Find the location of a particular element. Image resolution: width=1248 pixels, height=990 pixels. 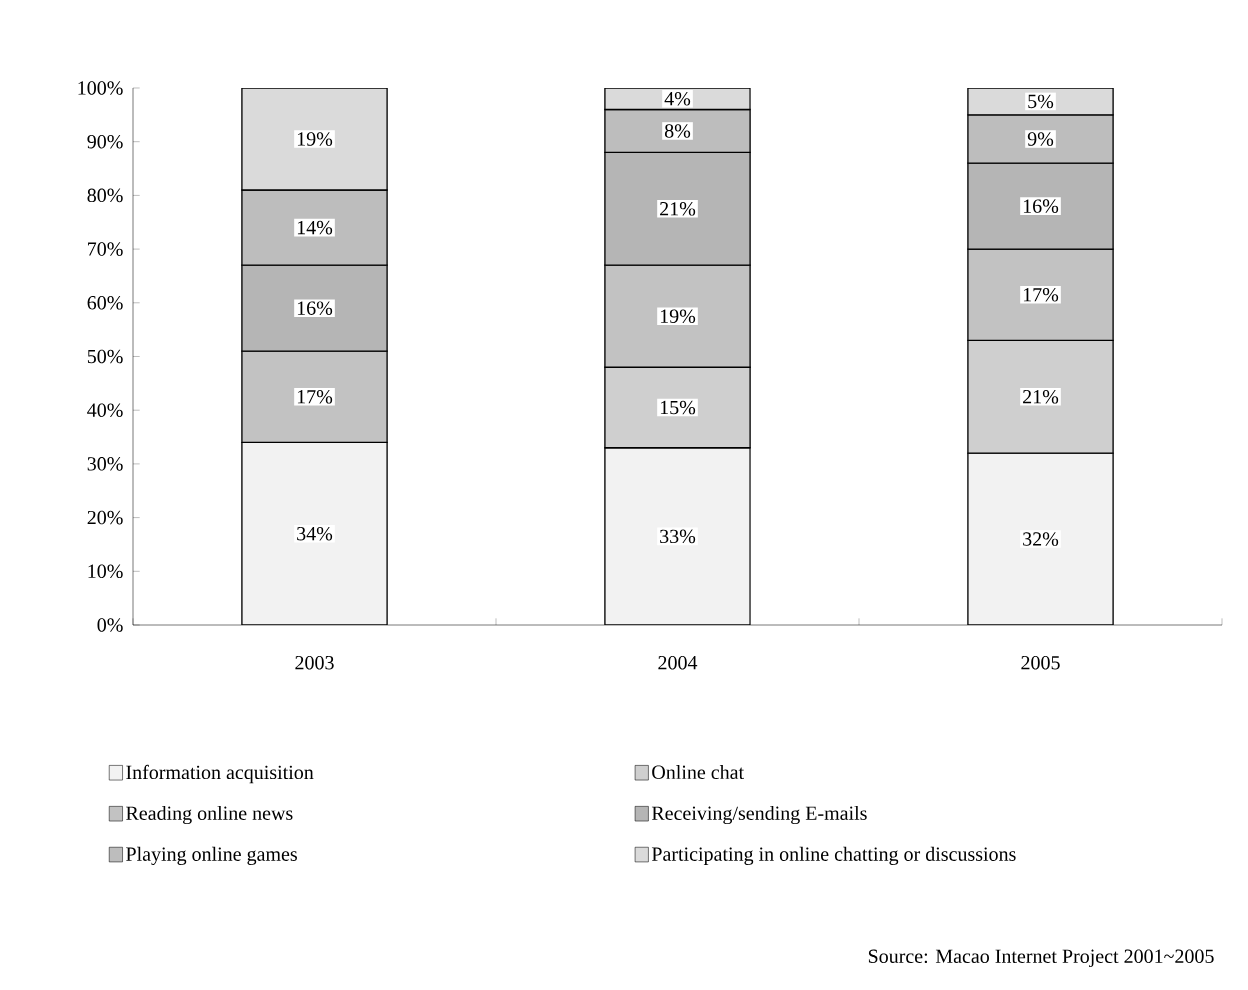

data-label: 32% is located at coordinates (1041, 539).